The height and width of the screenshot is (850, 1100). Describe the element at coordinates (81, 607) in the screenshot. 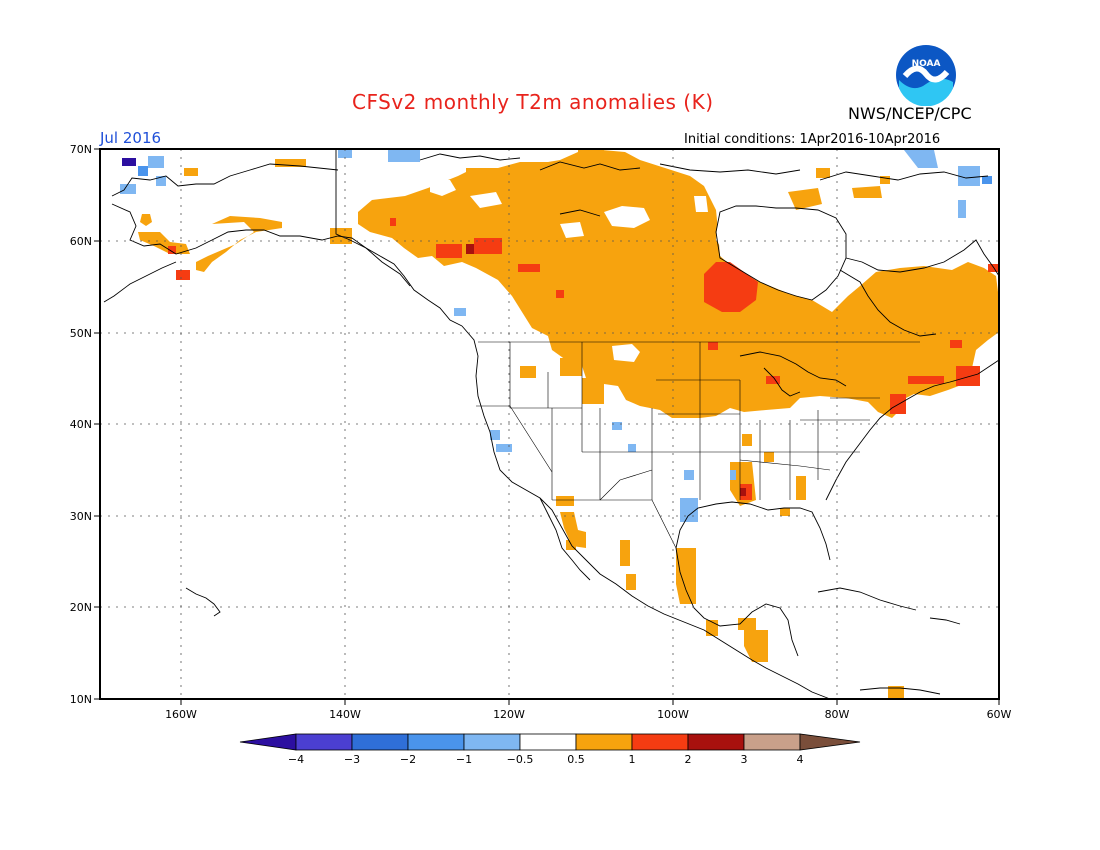

I see `lat-label: 20N` at that location.